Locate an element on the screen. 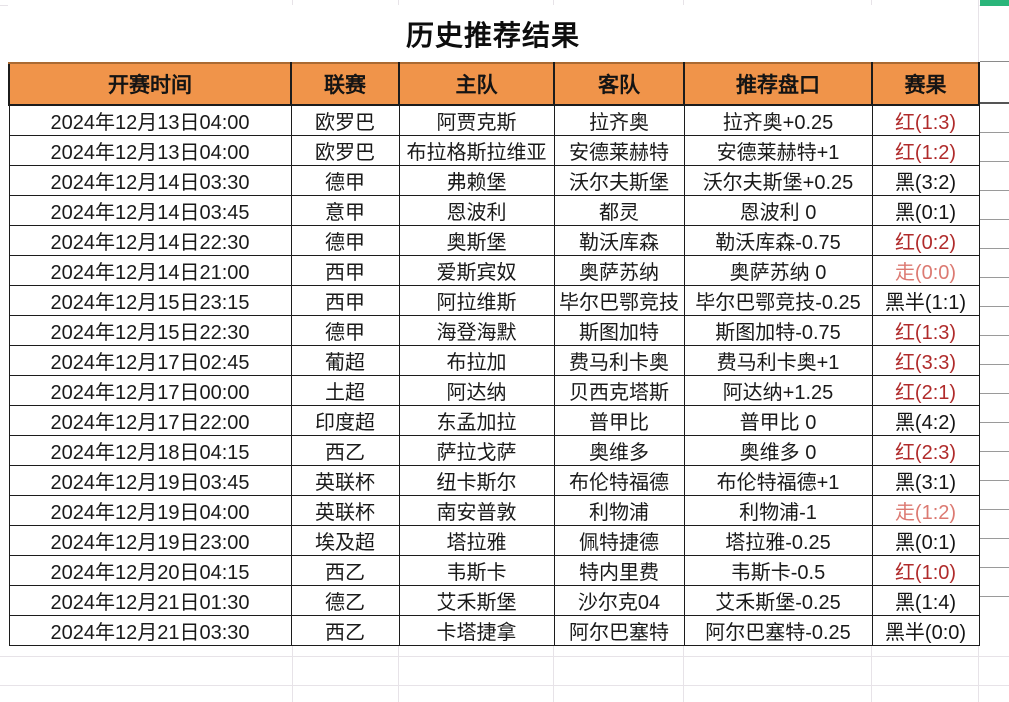  cell-handicap: 勒沃库森-0.75 is located at coordinates (778, 240).